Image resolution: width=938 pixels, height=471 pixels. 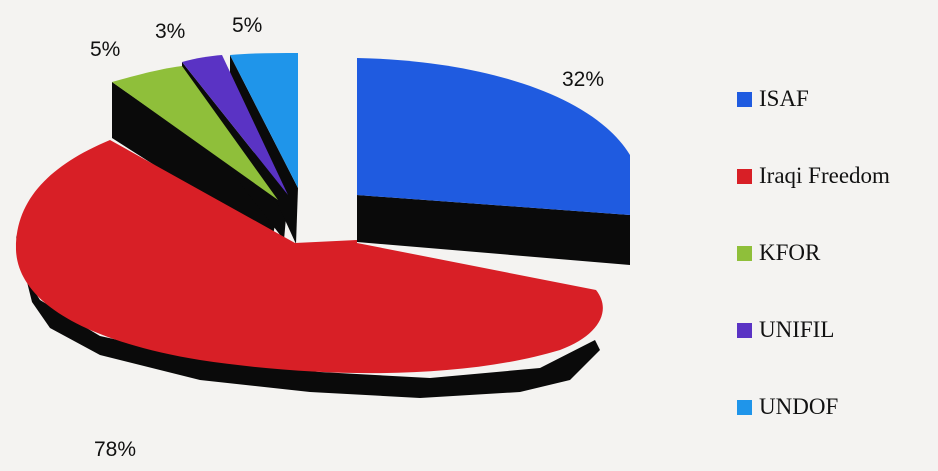 I want to click on slice-kfor, so click(x=195, y=133).